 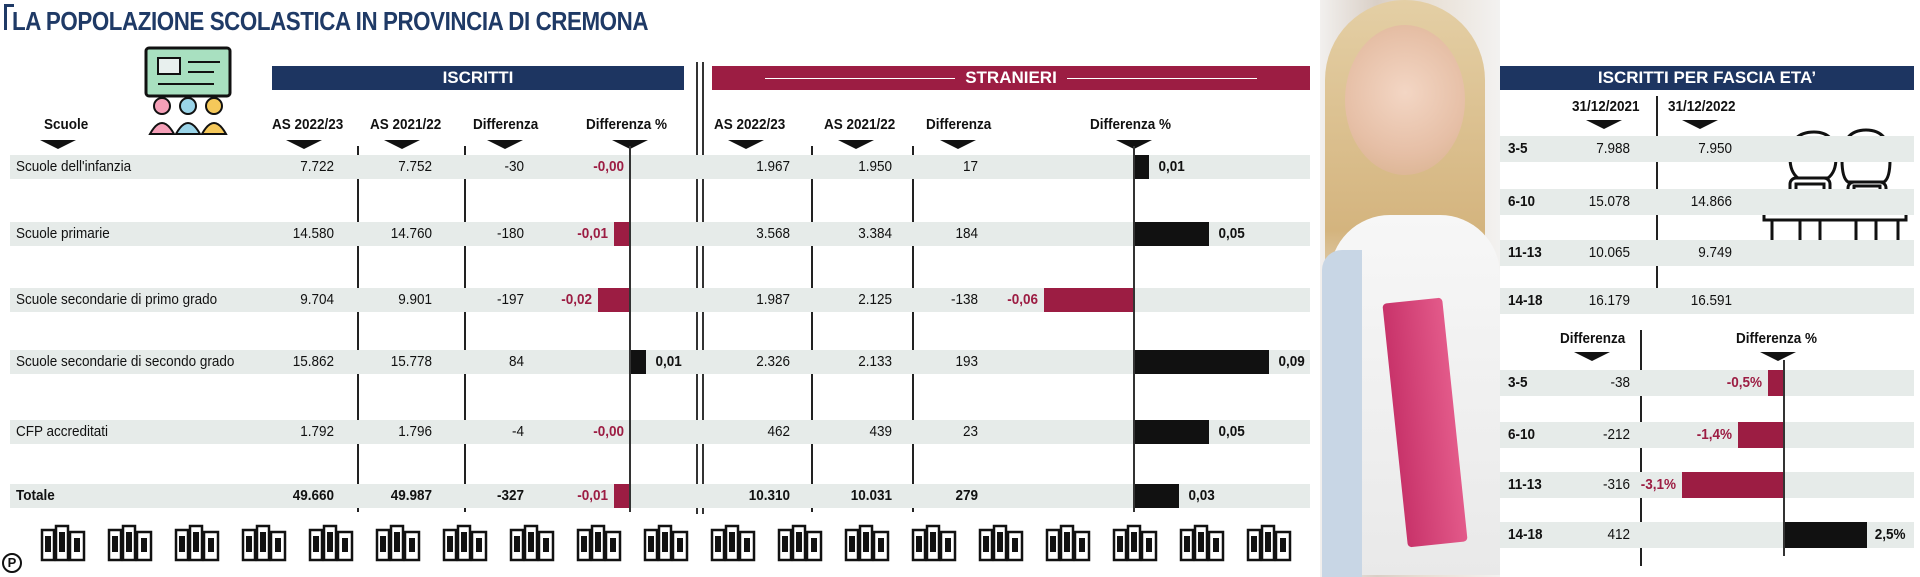 I want to click on stranieri-as2122-cell: 1.950, so click(x=875, y=166).